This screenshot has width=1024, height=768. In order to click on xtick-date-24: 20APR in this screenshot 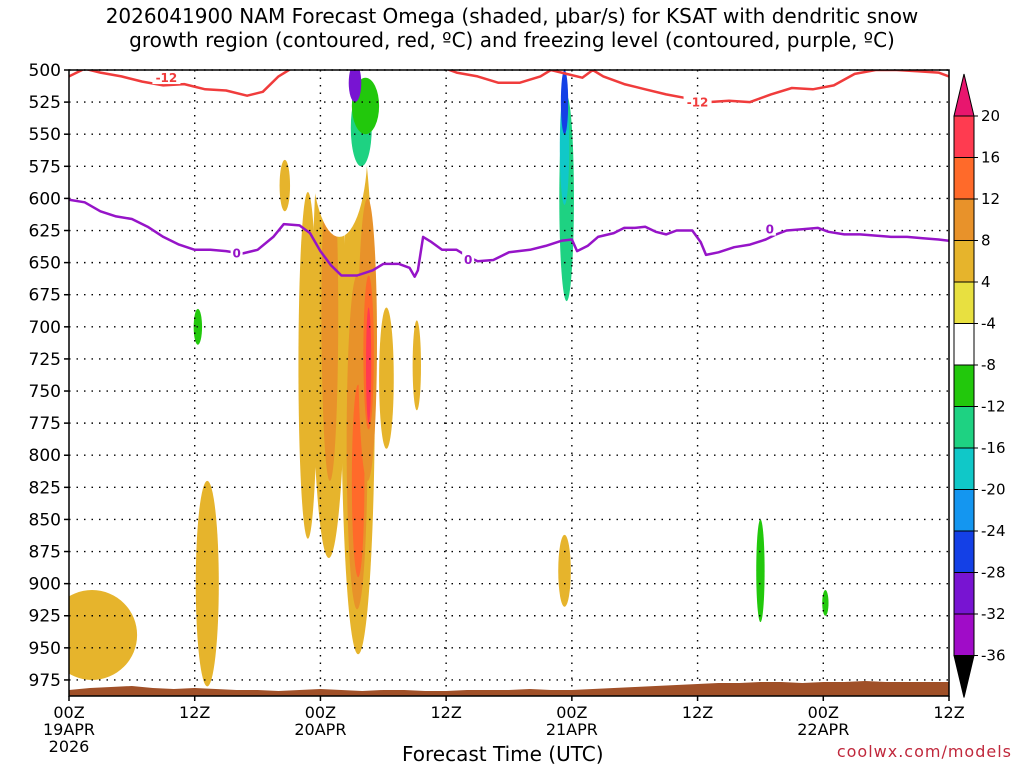, I will do `click(320, 729)`.